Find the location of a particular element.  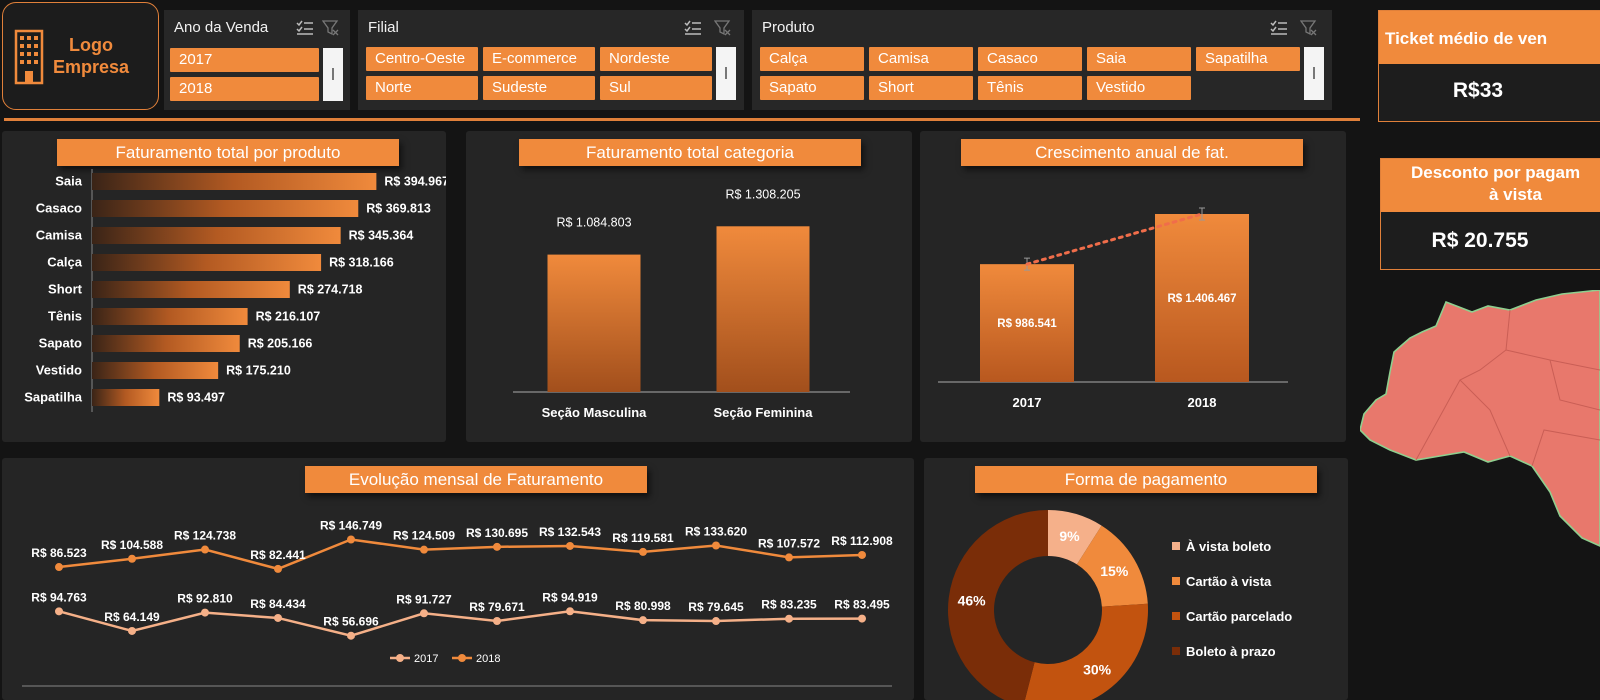

logo-line-1: Logo is located at coordinates (91, 45).